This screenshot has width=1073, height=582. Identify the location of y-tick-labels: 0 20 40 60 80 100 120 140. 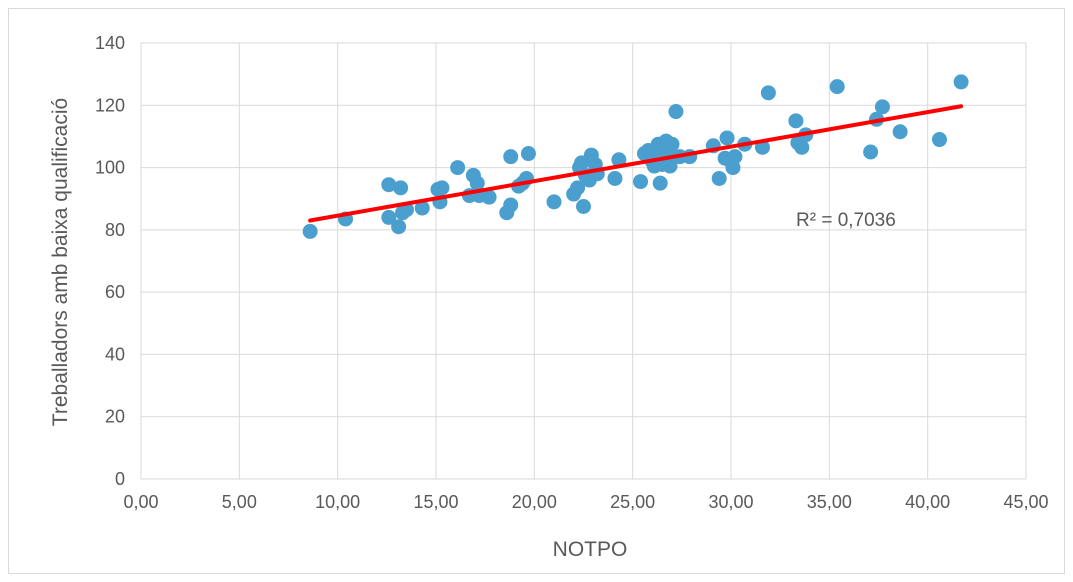
(110, 261).